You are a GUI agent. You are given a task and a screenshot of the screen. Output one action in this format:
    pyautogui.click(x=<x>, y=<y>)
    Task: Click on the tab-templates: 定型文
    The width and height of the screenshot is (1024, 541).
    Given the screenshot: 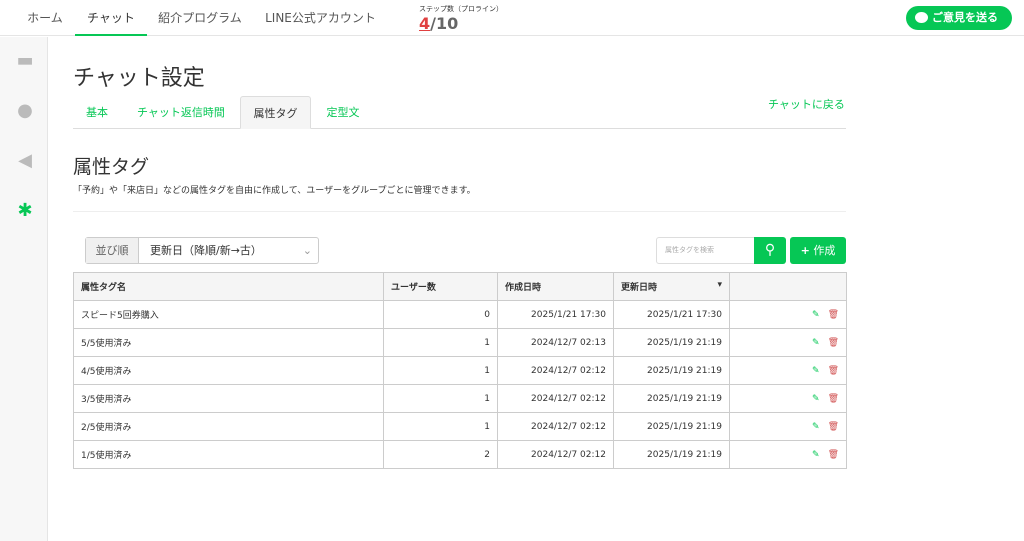 What is the action you would take?
    pyautogui.click(x=343, y=112)
    